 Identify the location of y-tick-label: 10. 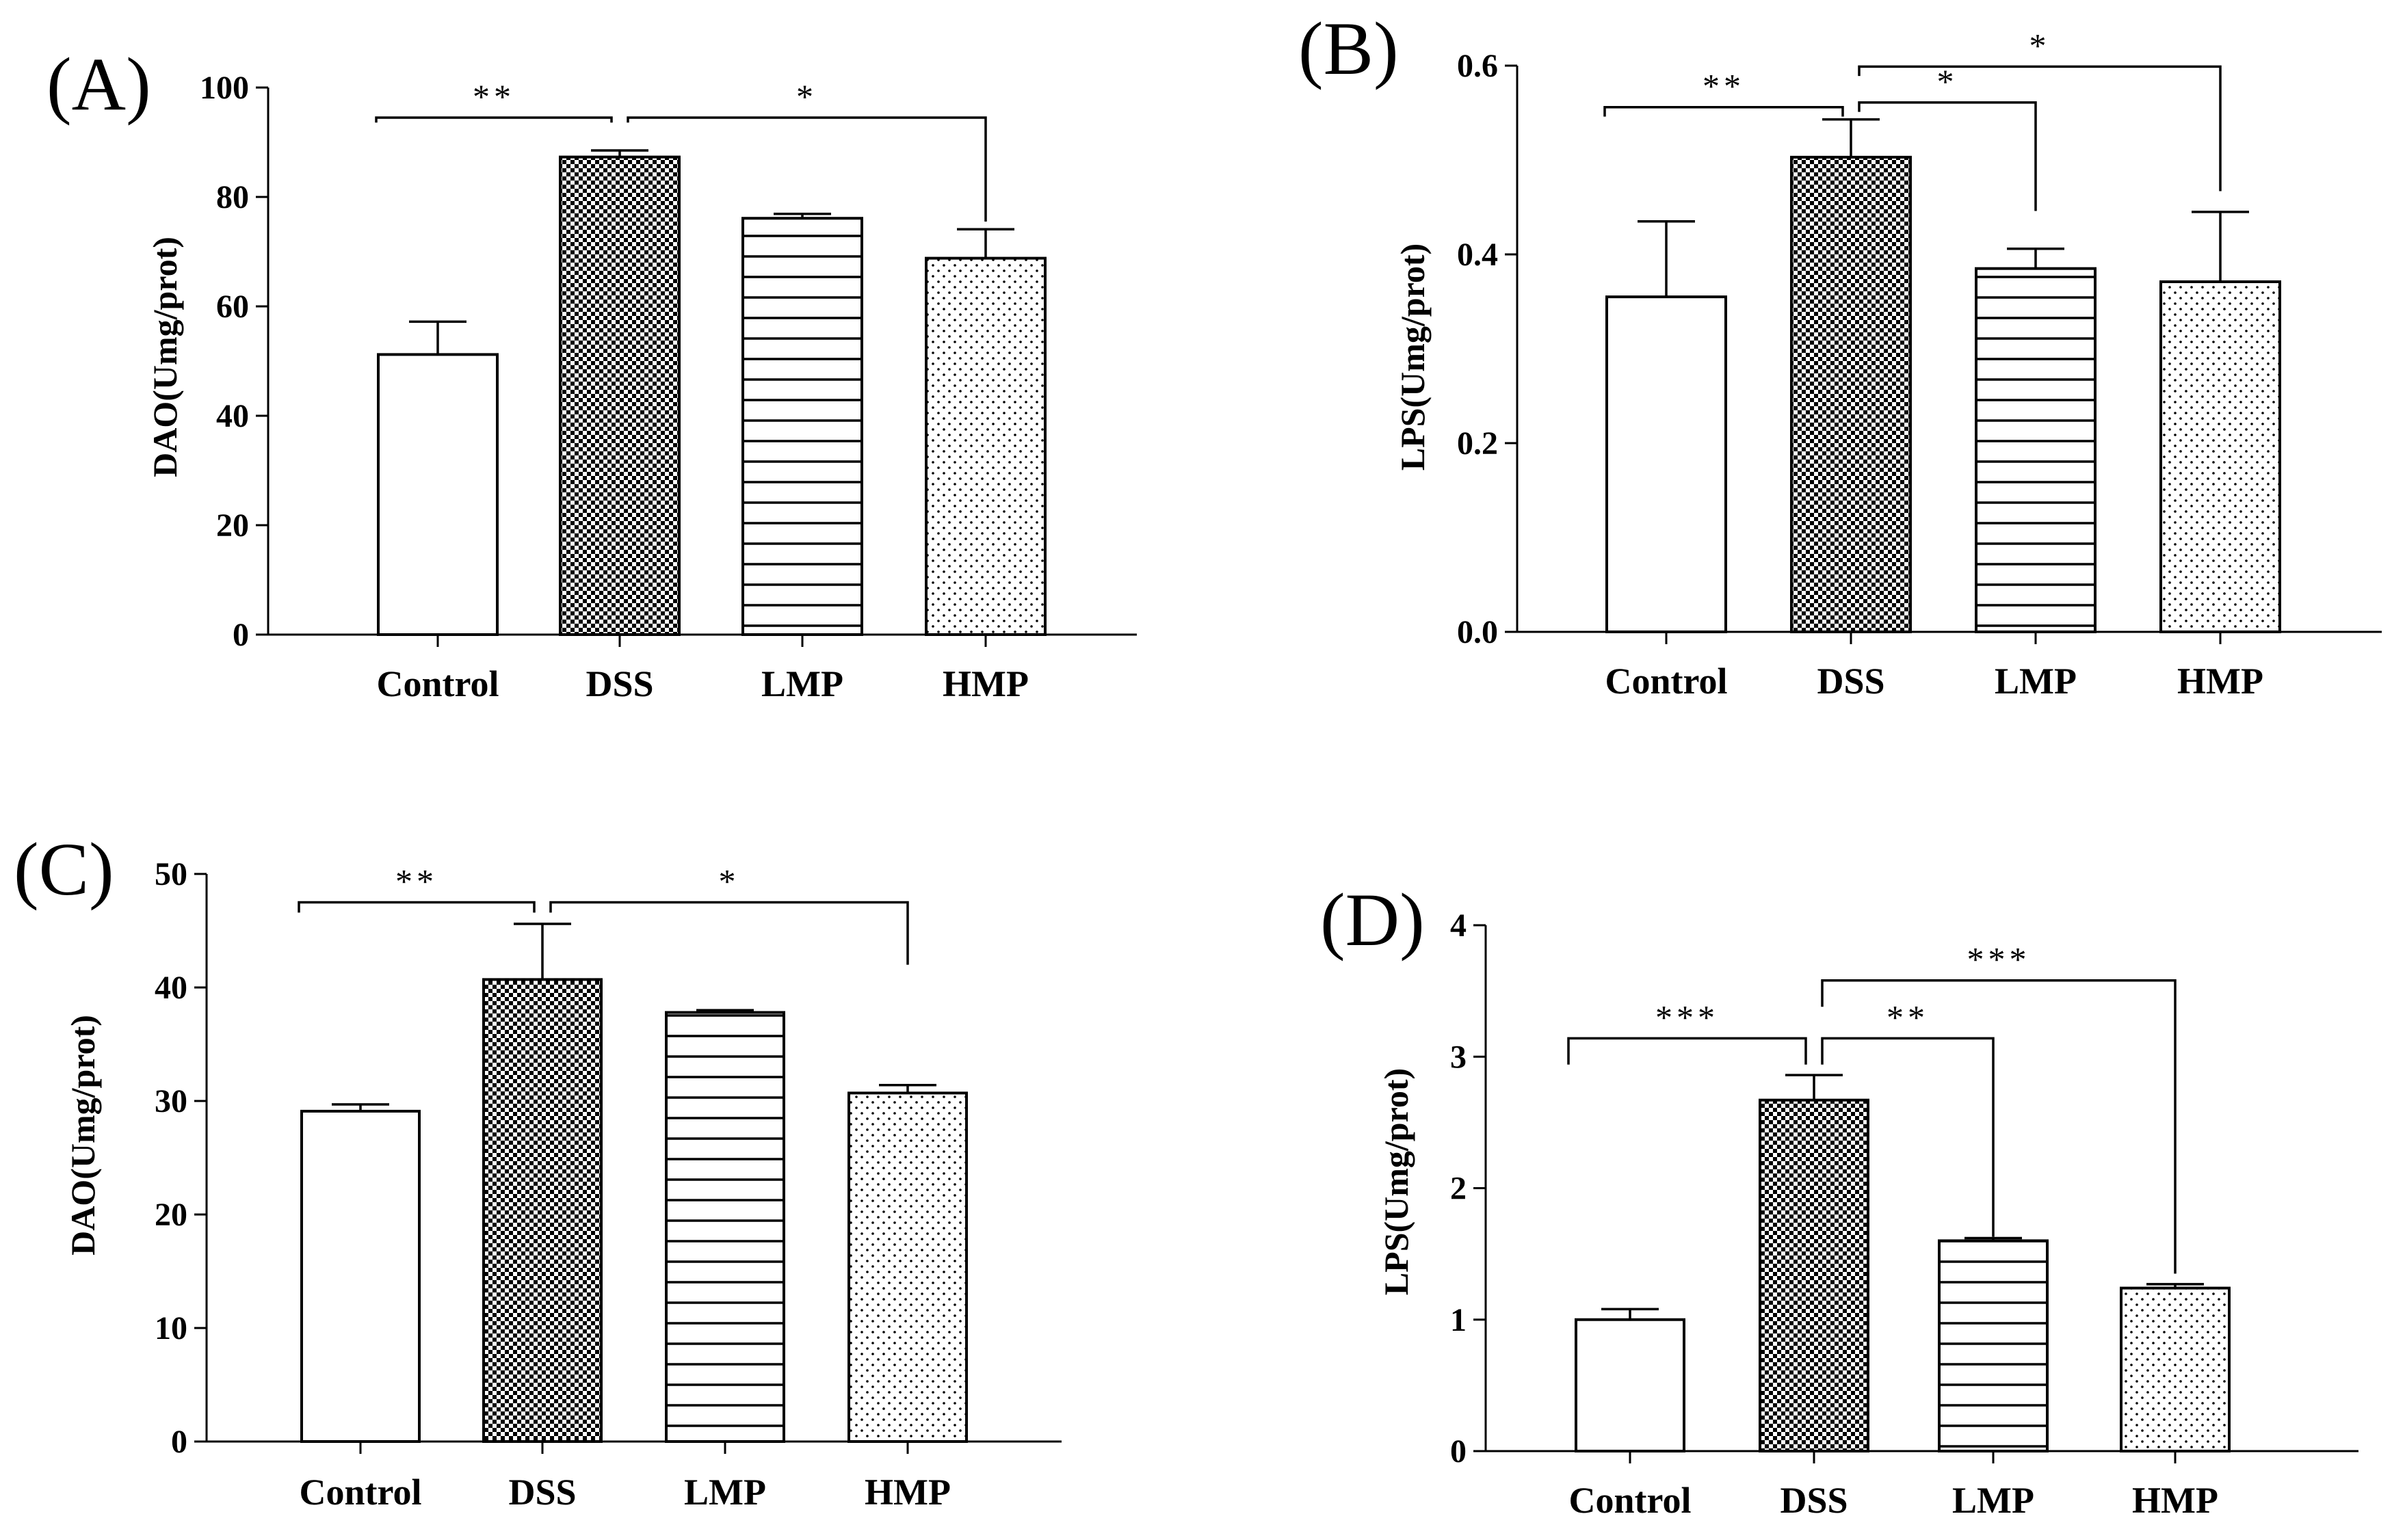
(171, 1328).